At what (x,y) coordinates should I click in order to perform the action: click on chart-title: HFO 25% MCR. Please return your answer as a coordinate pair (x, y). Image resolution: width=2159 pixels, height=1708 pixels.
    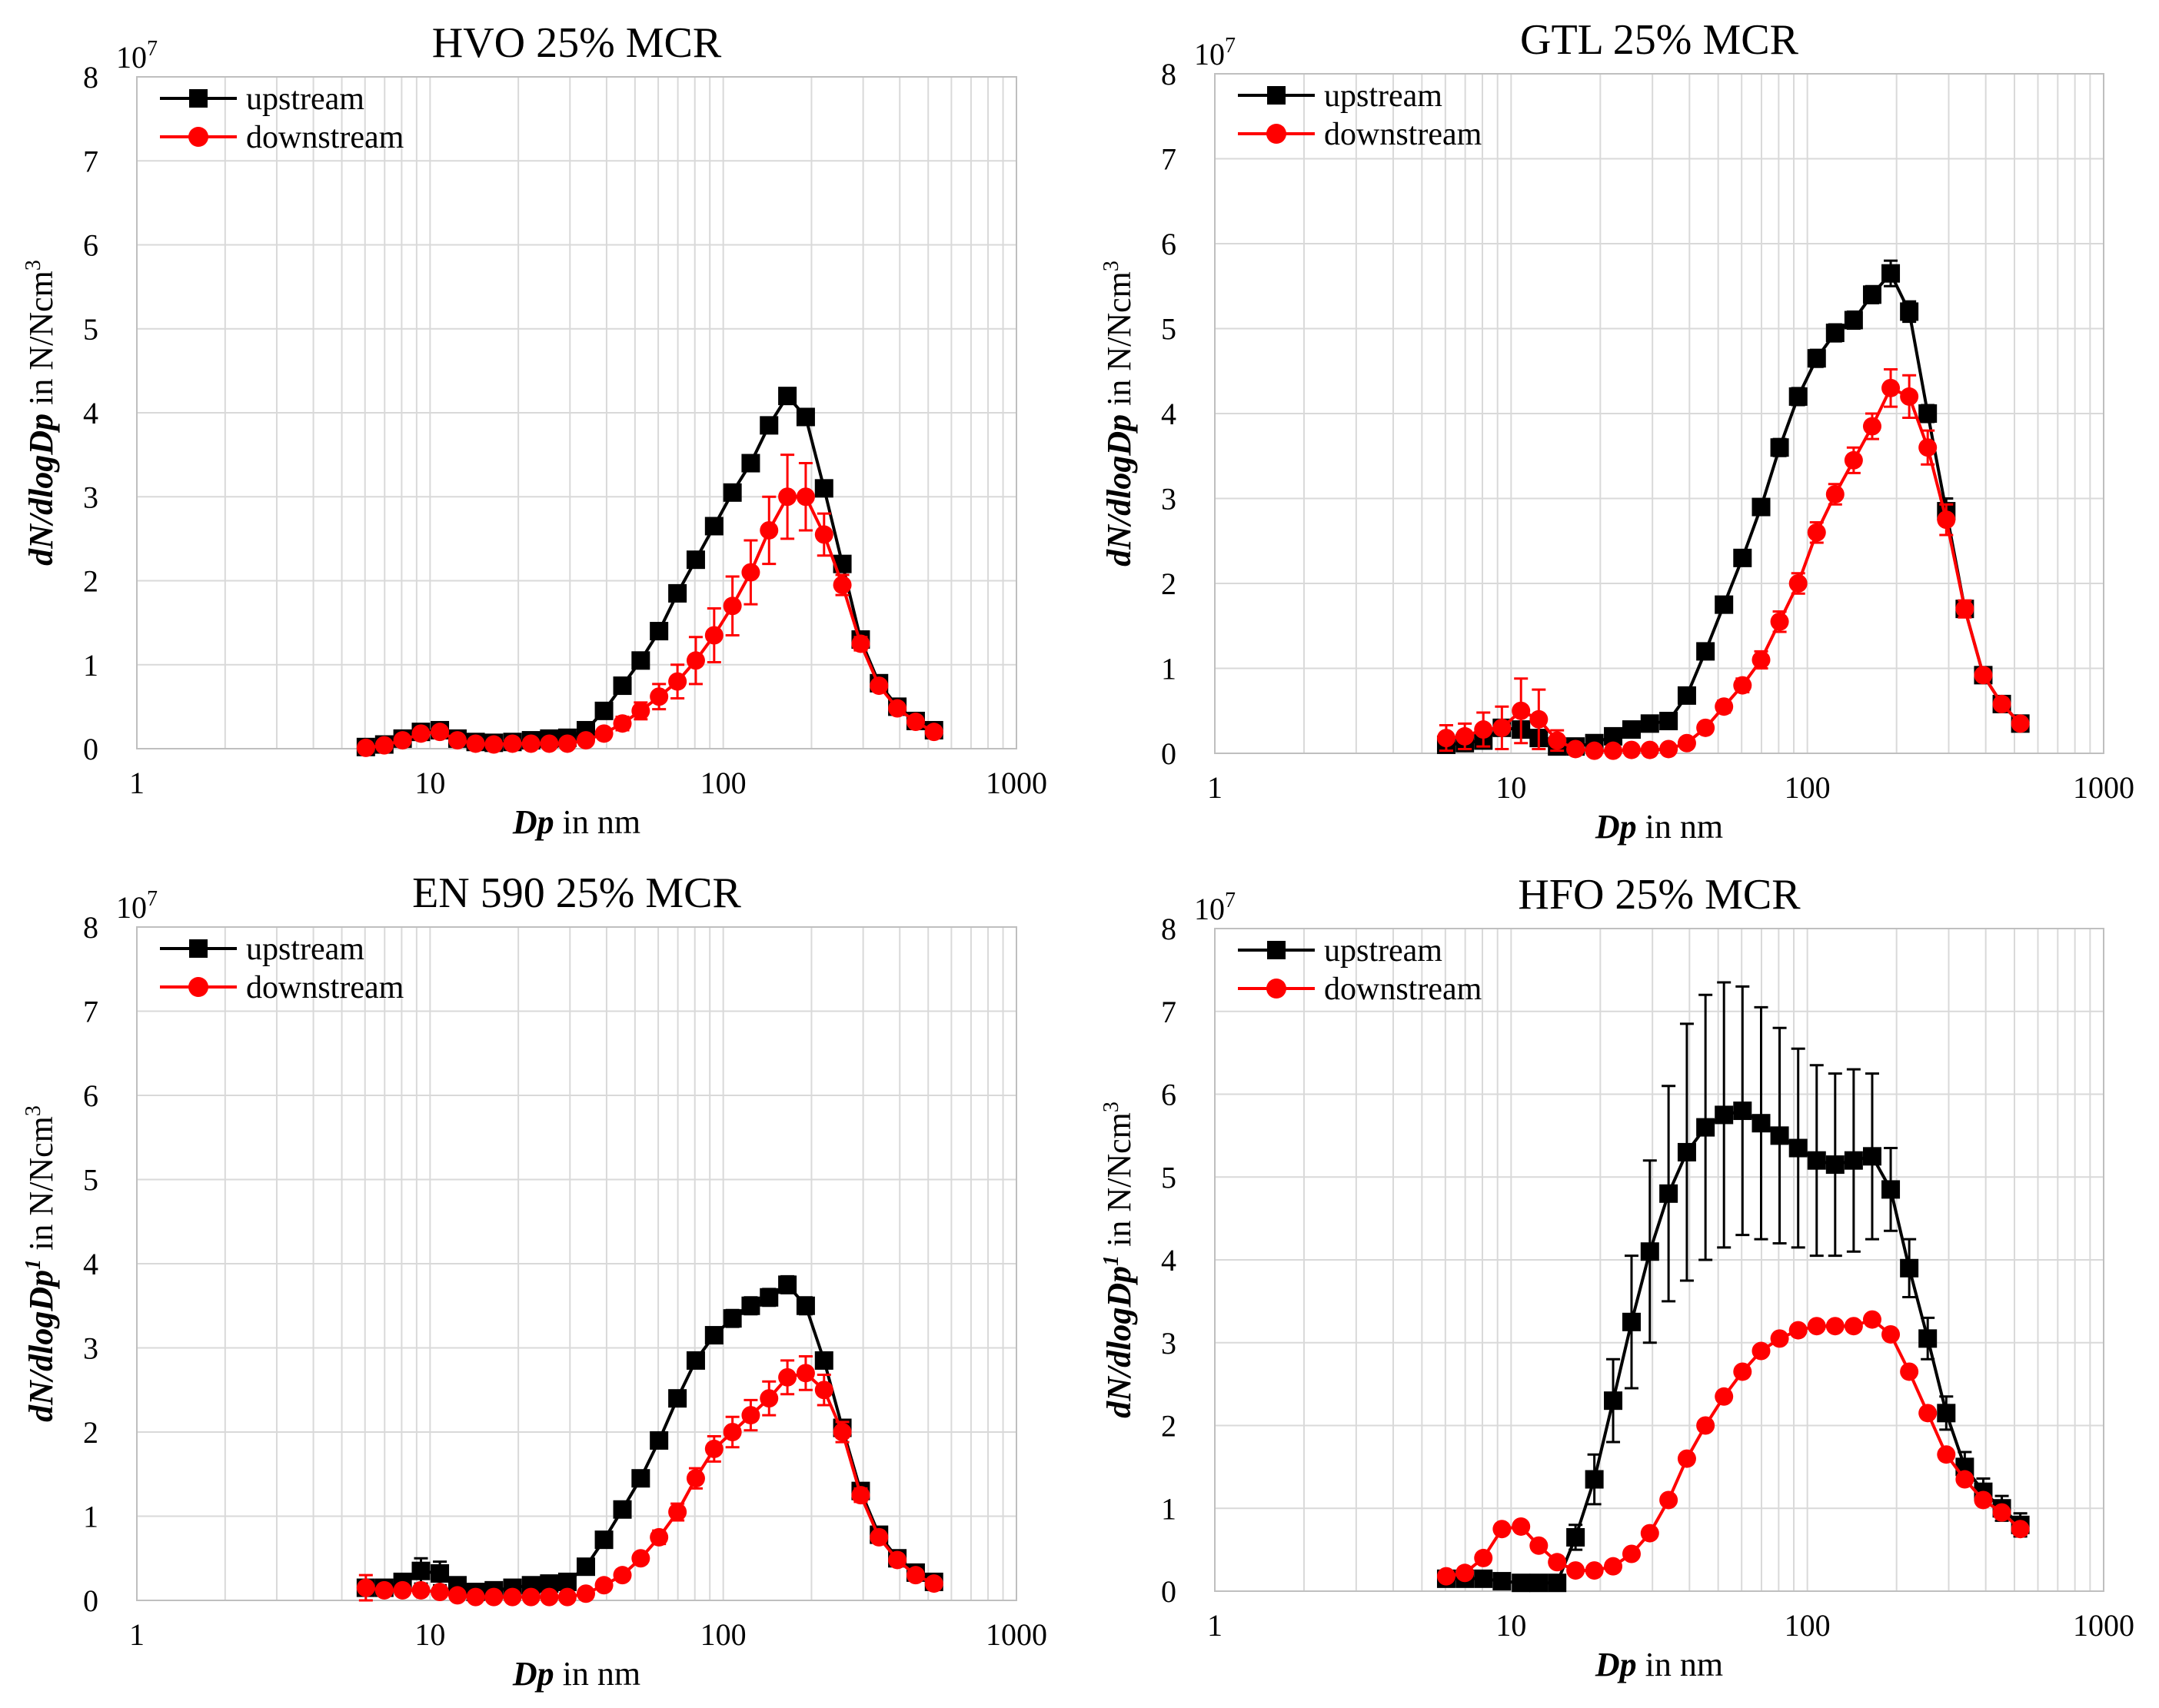
    Looking at the image, I should click on (1659, 895).